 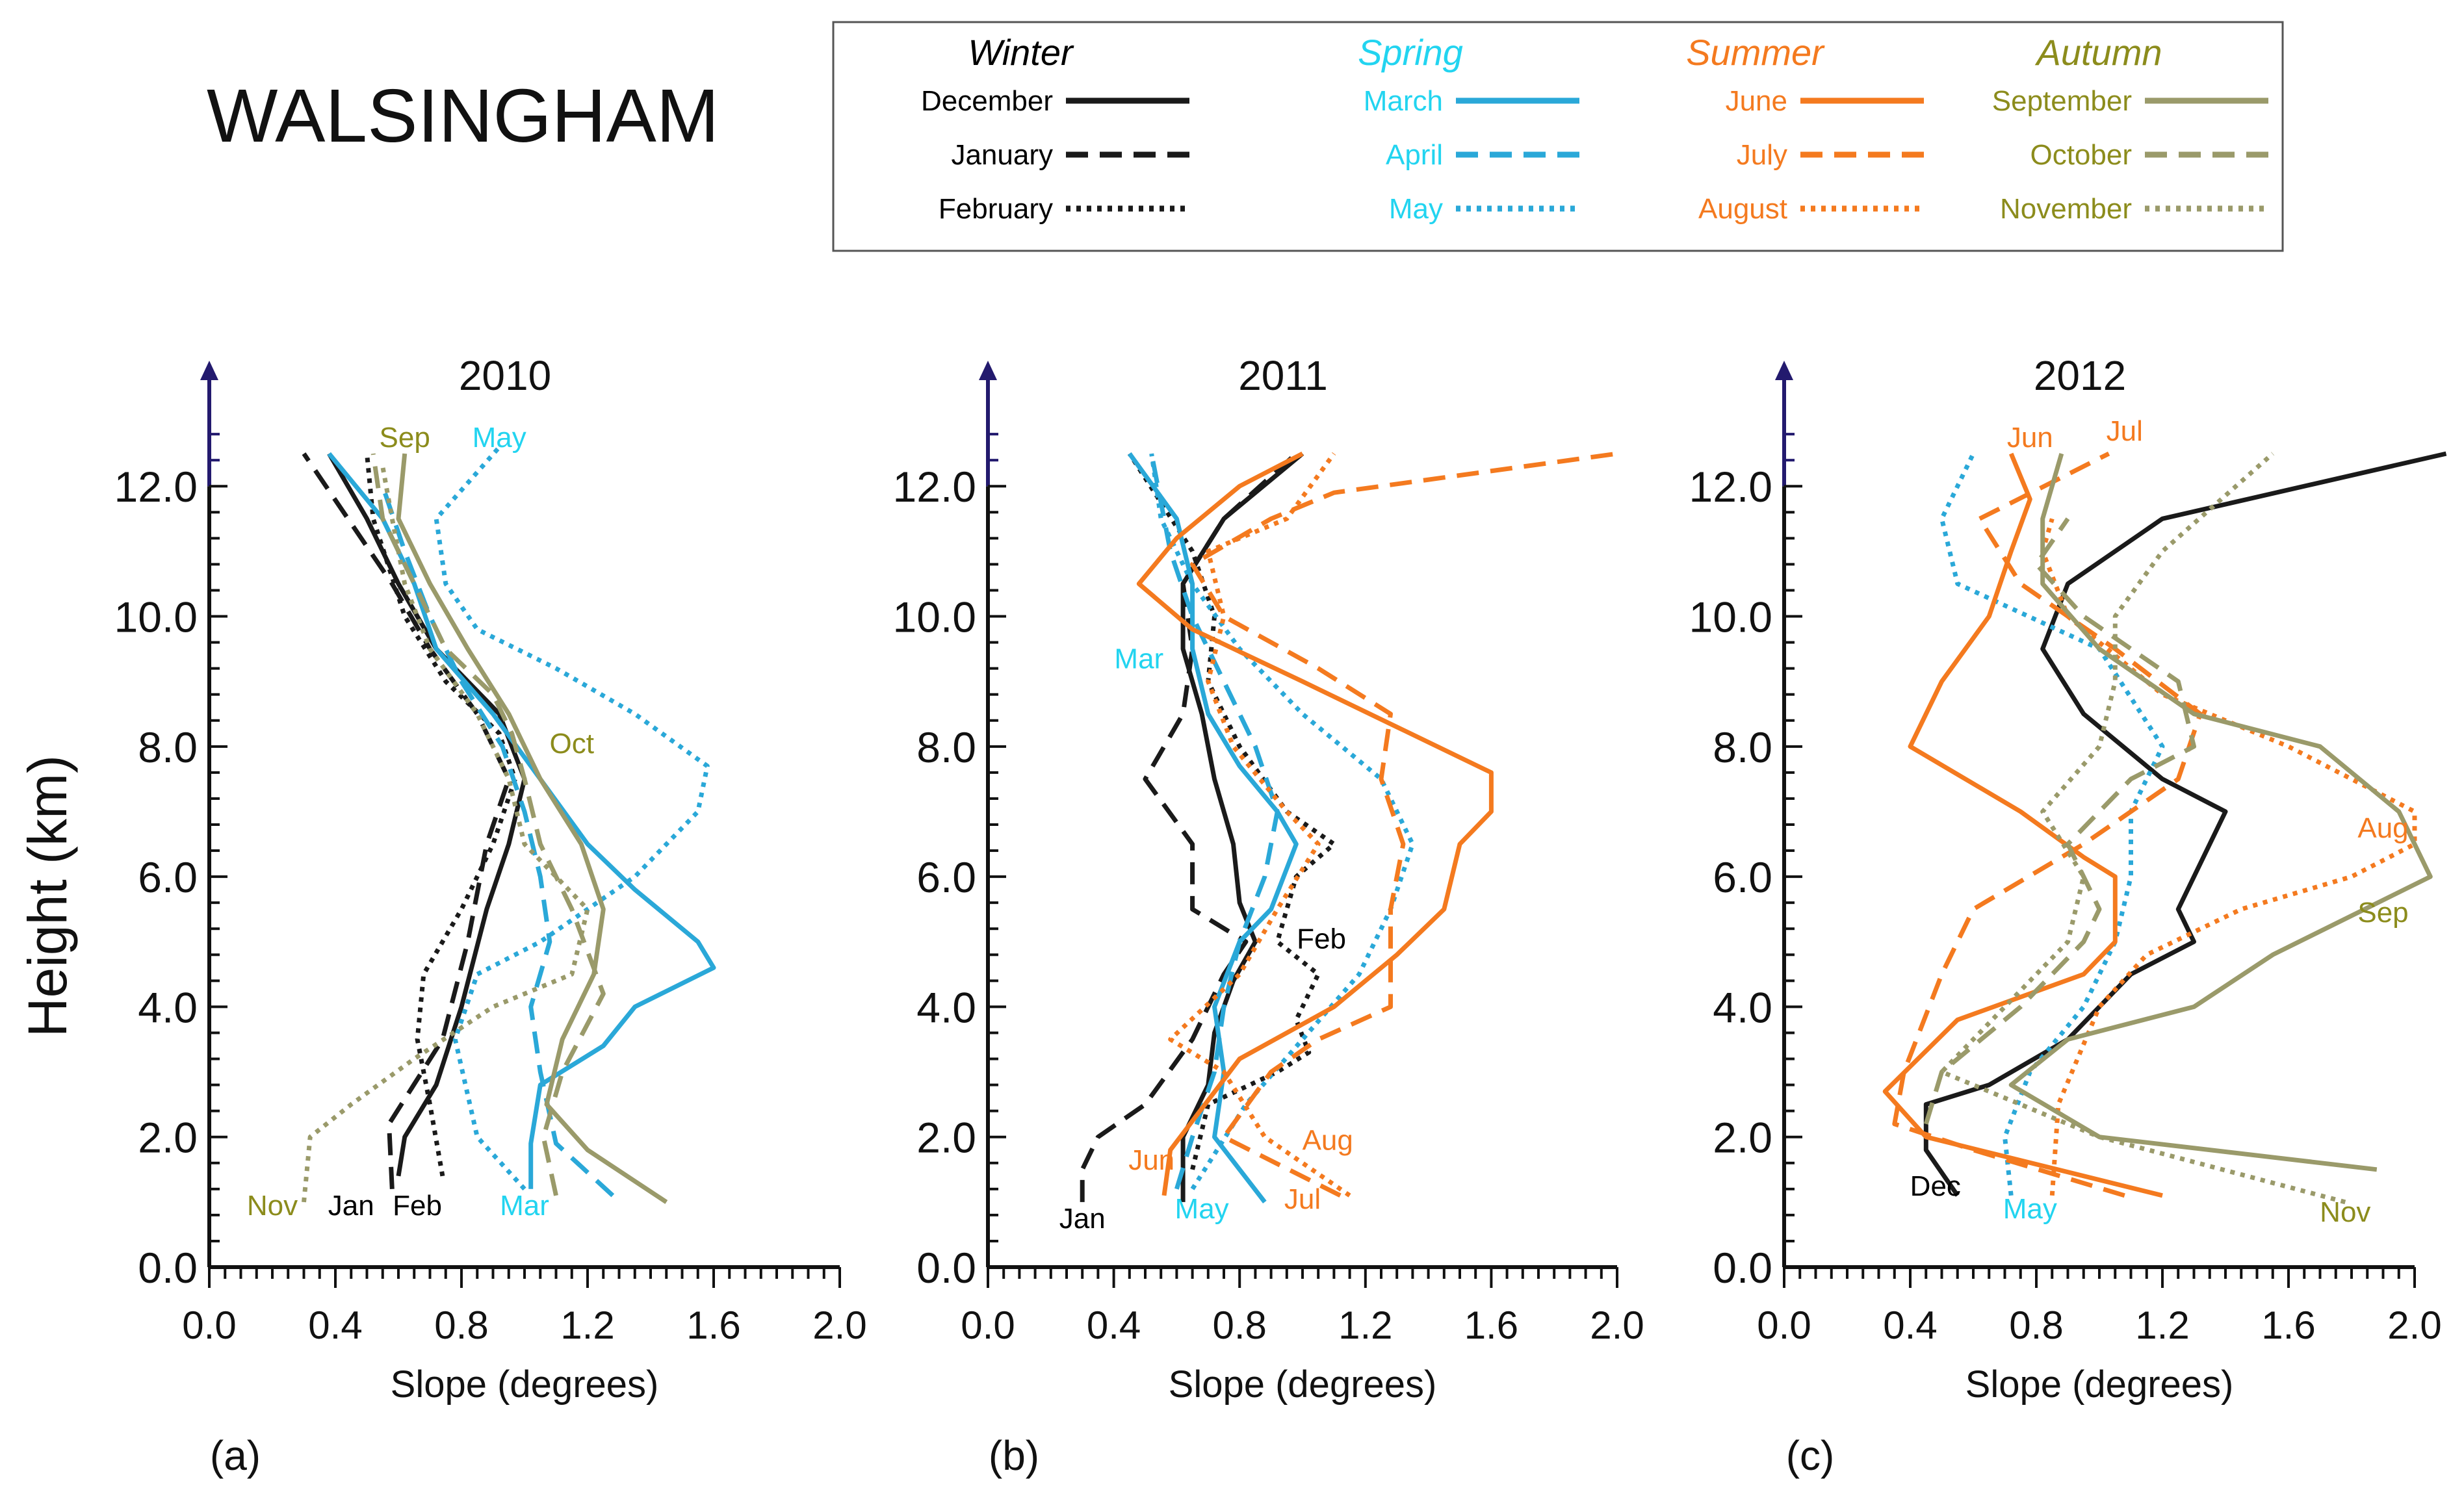 What do you see at coordinates (1214, 821) in the screenshot?
I see `series-spring-april` at bounding box center [1214, 821].